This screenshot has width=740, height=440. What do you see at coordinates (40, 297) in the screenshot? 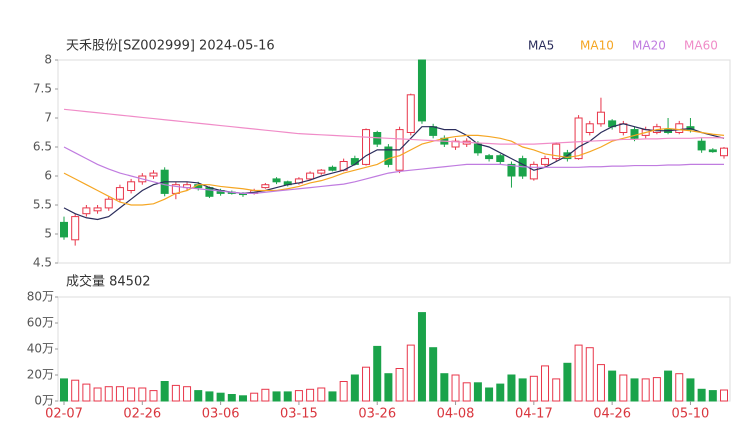
I see `y-tick-label: 80万` at bounding box center [40, 297].